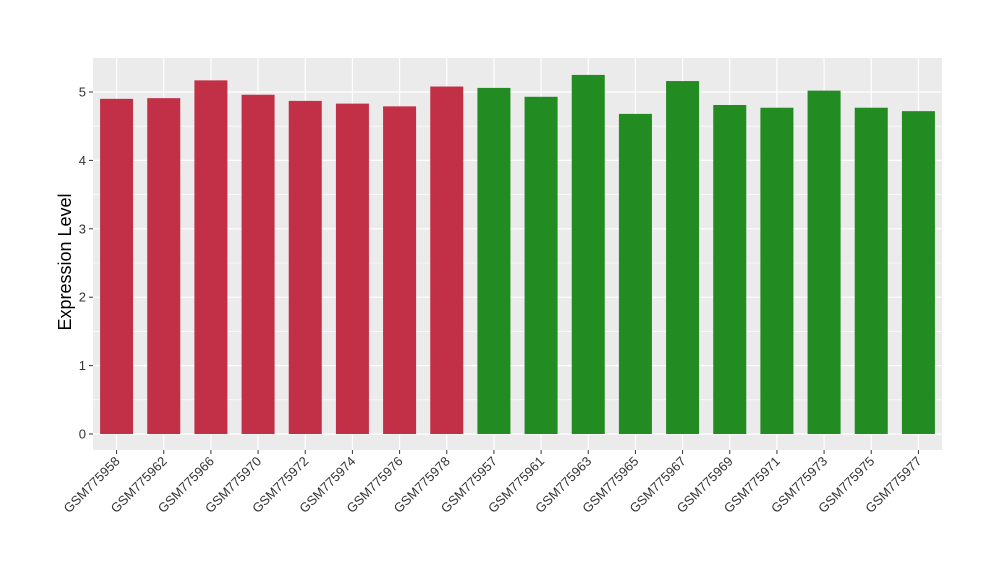  I want to click on bar-GSM775967, so click(683, 257).